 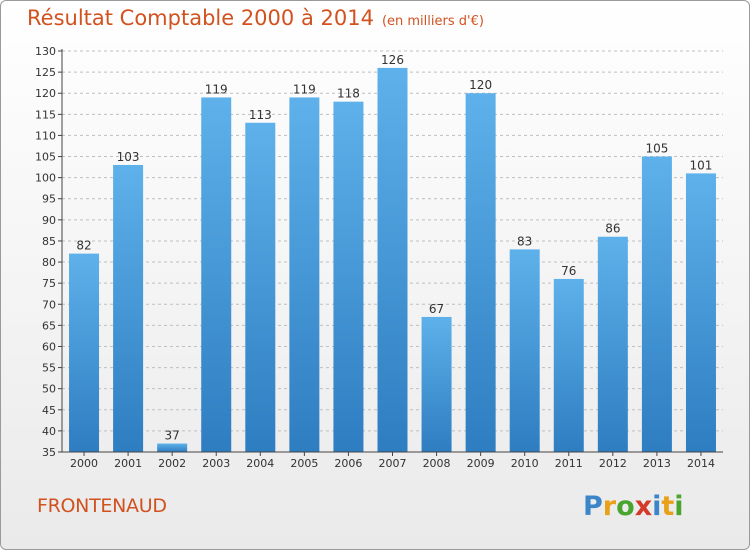 I want to click on x-tick-label: 2013, so click(x=657, y=463).